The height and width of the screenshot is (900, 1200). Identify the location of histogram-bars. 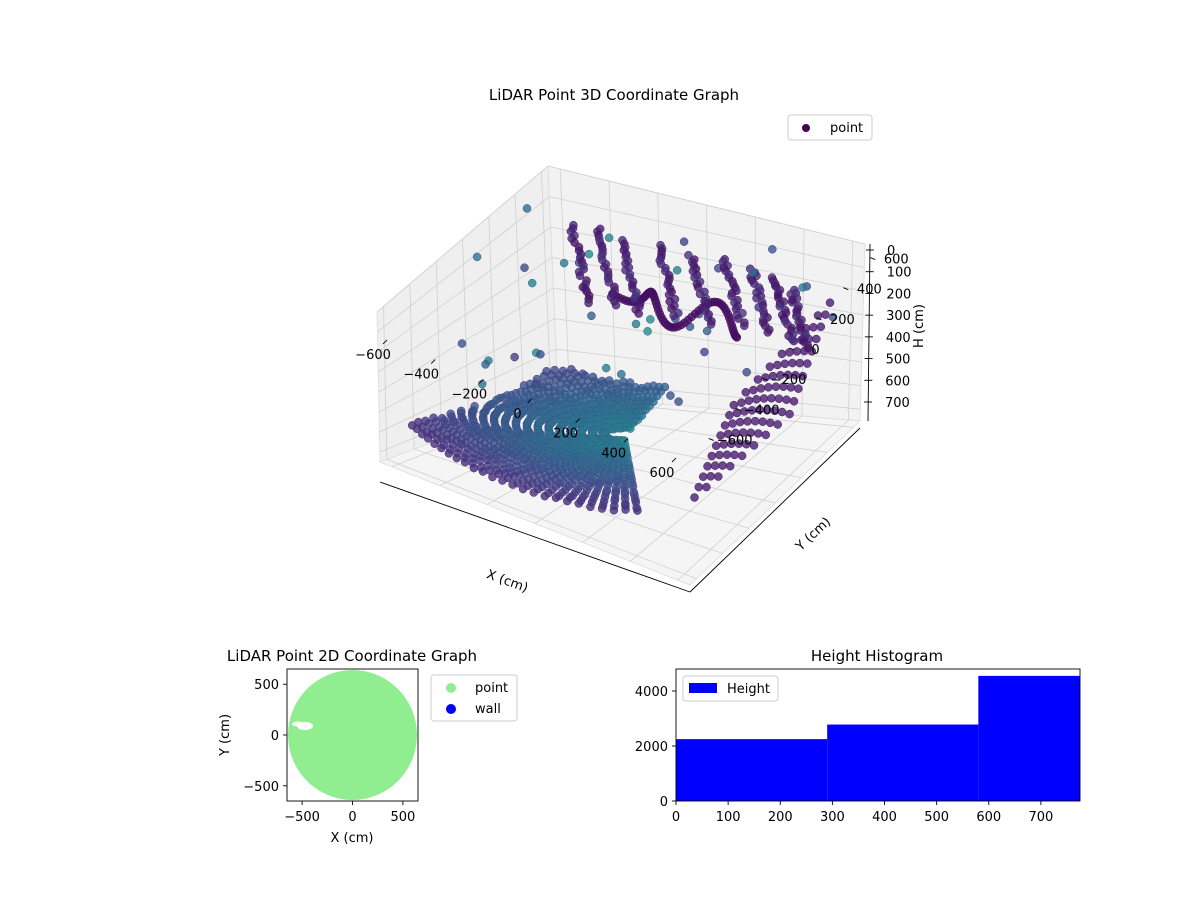
(878, 738).